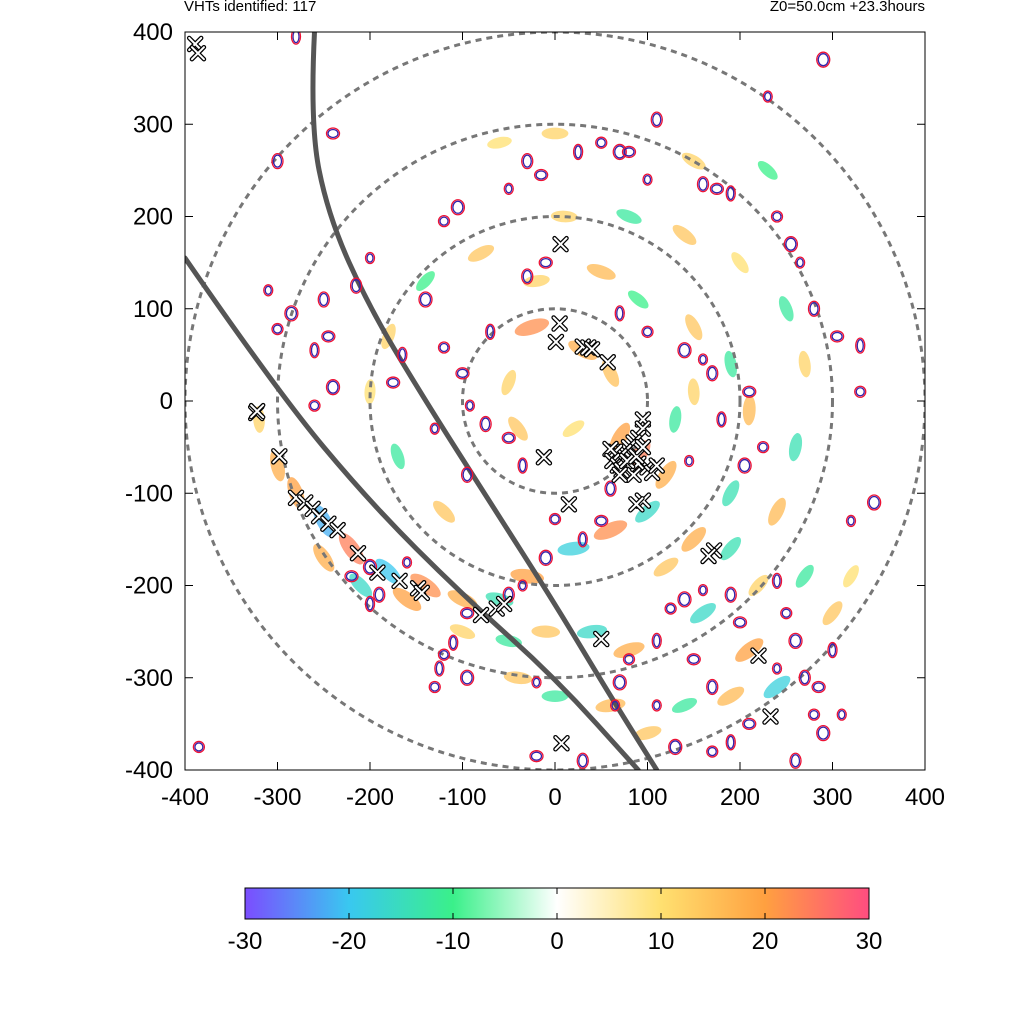 The image size is (1024, 1024). I want to click on x-tick-label: -100, so click(462, 797).